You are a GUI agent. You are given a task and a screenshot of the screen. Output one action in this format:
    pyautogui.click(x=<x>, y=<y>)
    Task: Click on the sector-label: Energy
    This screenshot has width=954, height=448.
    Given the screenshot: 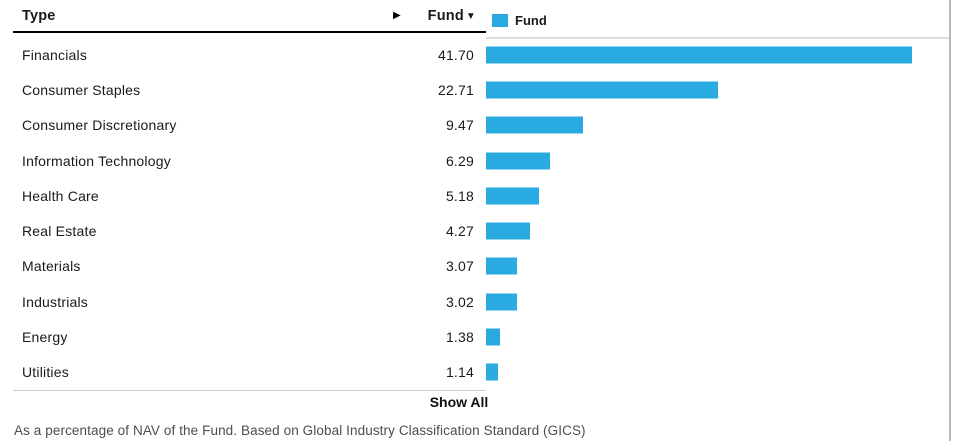 What is the action you would take?
    pyautogui.click(x=45, y=337)
    